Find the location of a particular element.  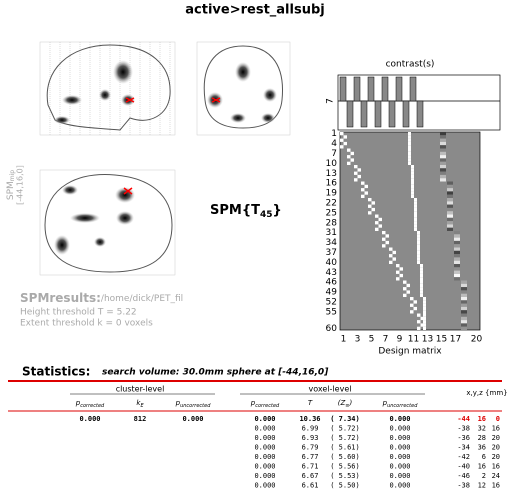

dm-col-label: 17 is located at coordinates (455, 340).